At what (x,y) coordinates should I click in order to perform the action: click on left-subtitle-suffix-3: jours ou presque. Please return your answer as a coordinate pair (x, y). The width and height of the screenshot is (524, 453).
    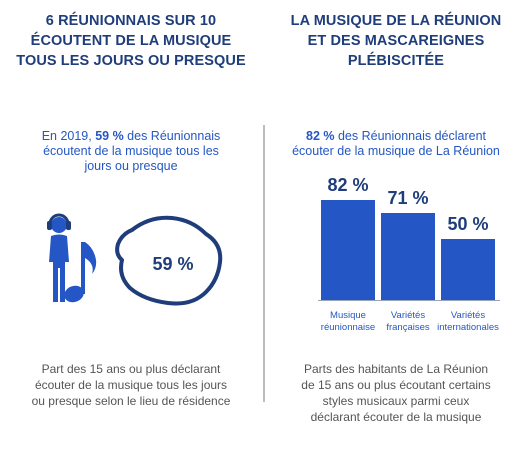
    Looking at the image, I should click on (131, 166).